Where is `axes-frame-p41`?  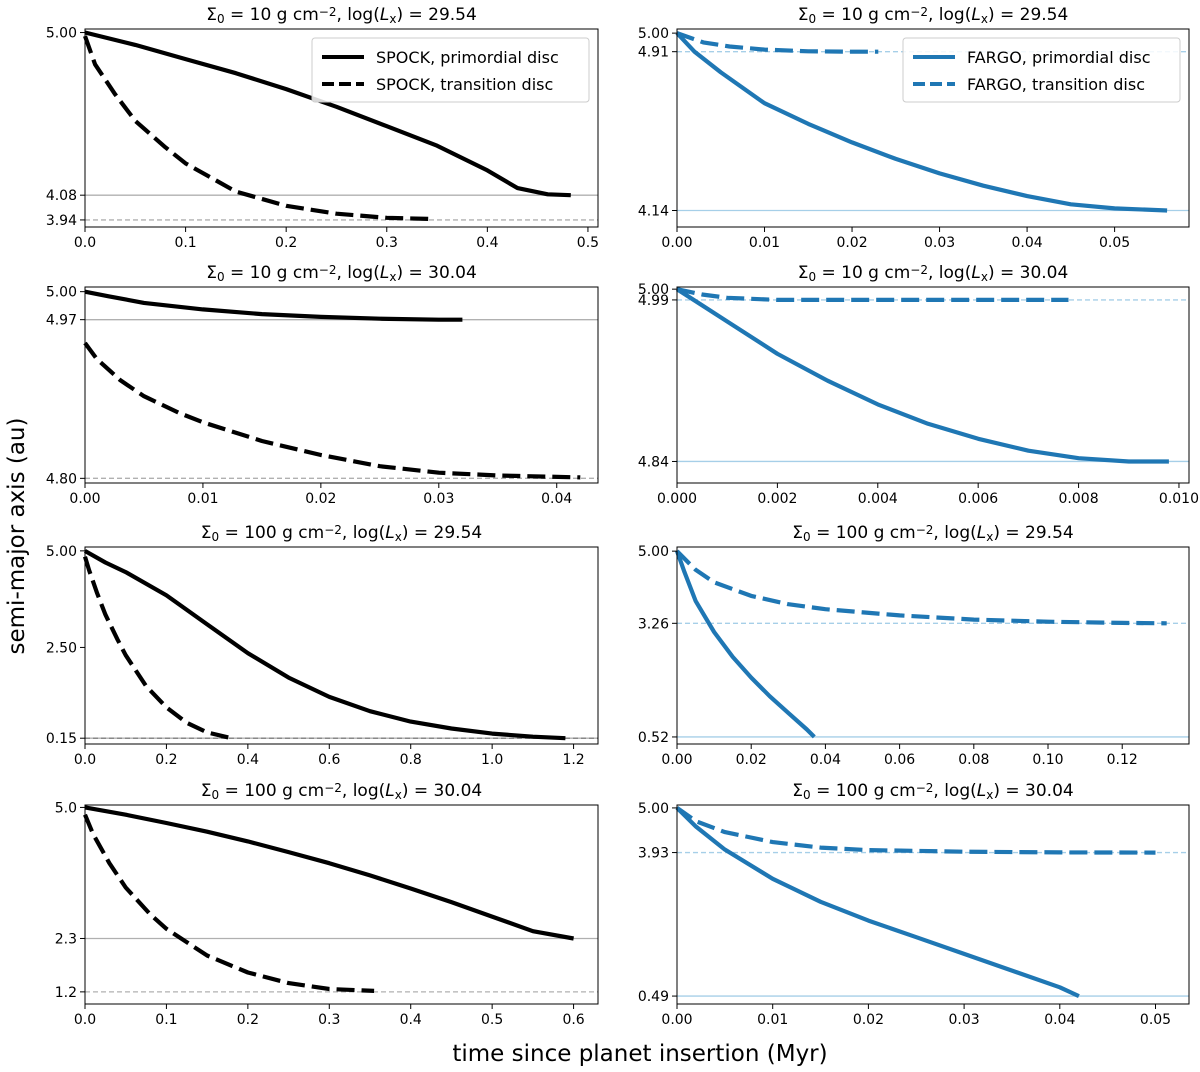
axes-frame-p41 is located at coordinates (341, 904).